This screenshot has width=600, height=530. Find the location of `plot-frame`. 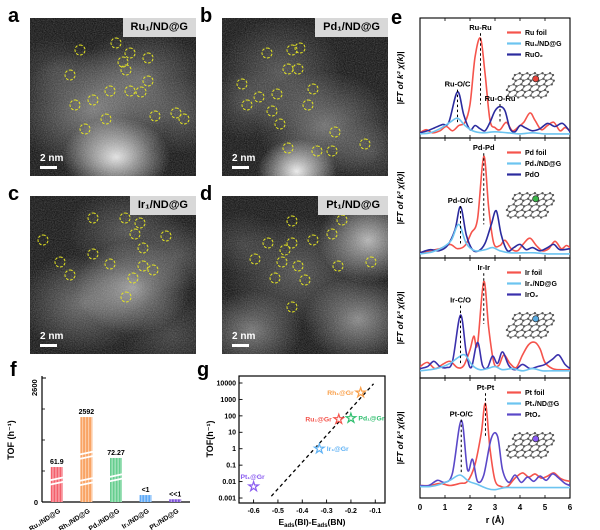

plot-frame is located at coordinates (312, 439).